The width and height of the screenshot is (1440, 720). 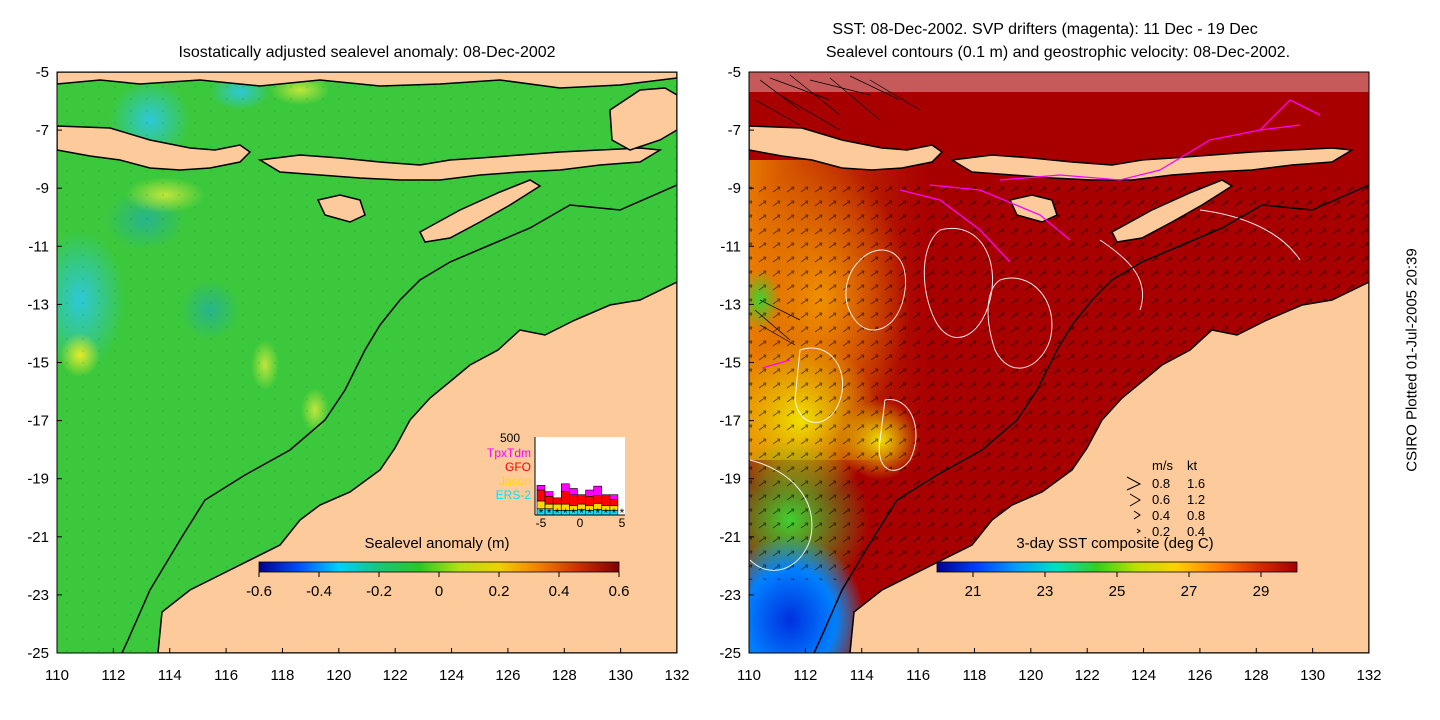 What do you see at coordinates (1161, 531) in the screenshot?
I see `legend-row4-ms: 0.2` at bounding box center [1161, 531].